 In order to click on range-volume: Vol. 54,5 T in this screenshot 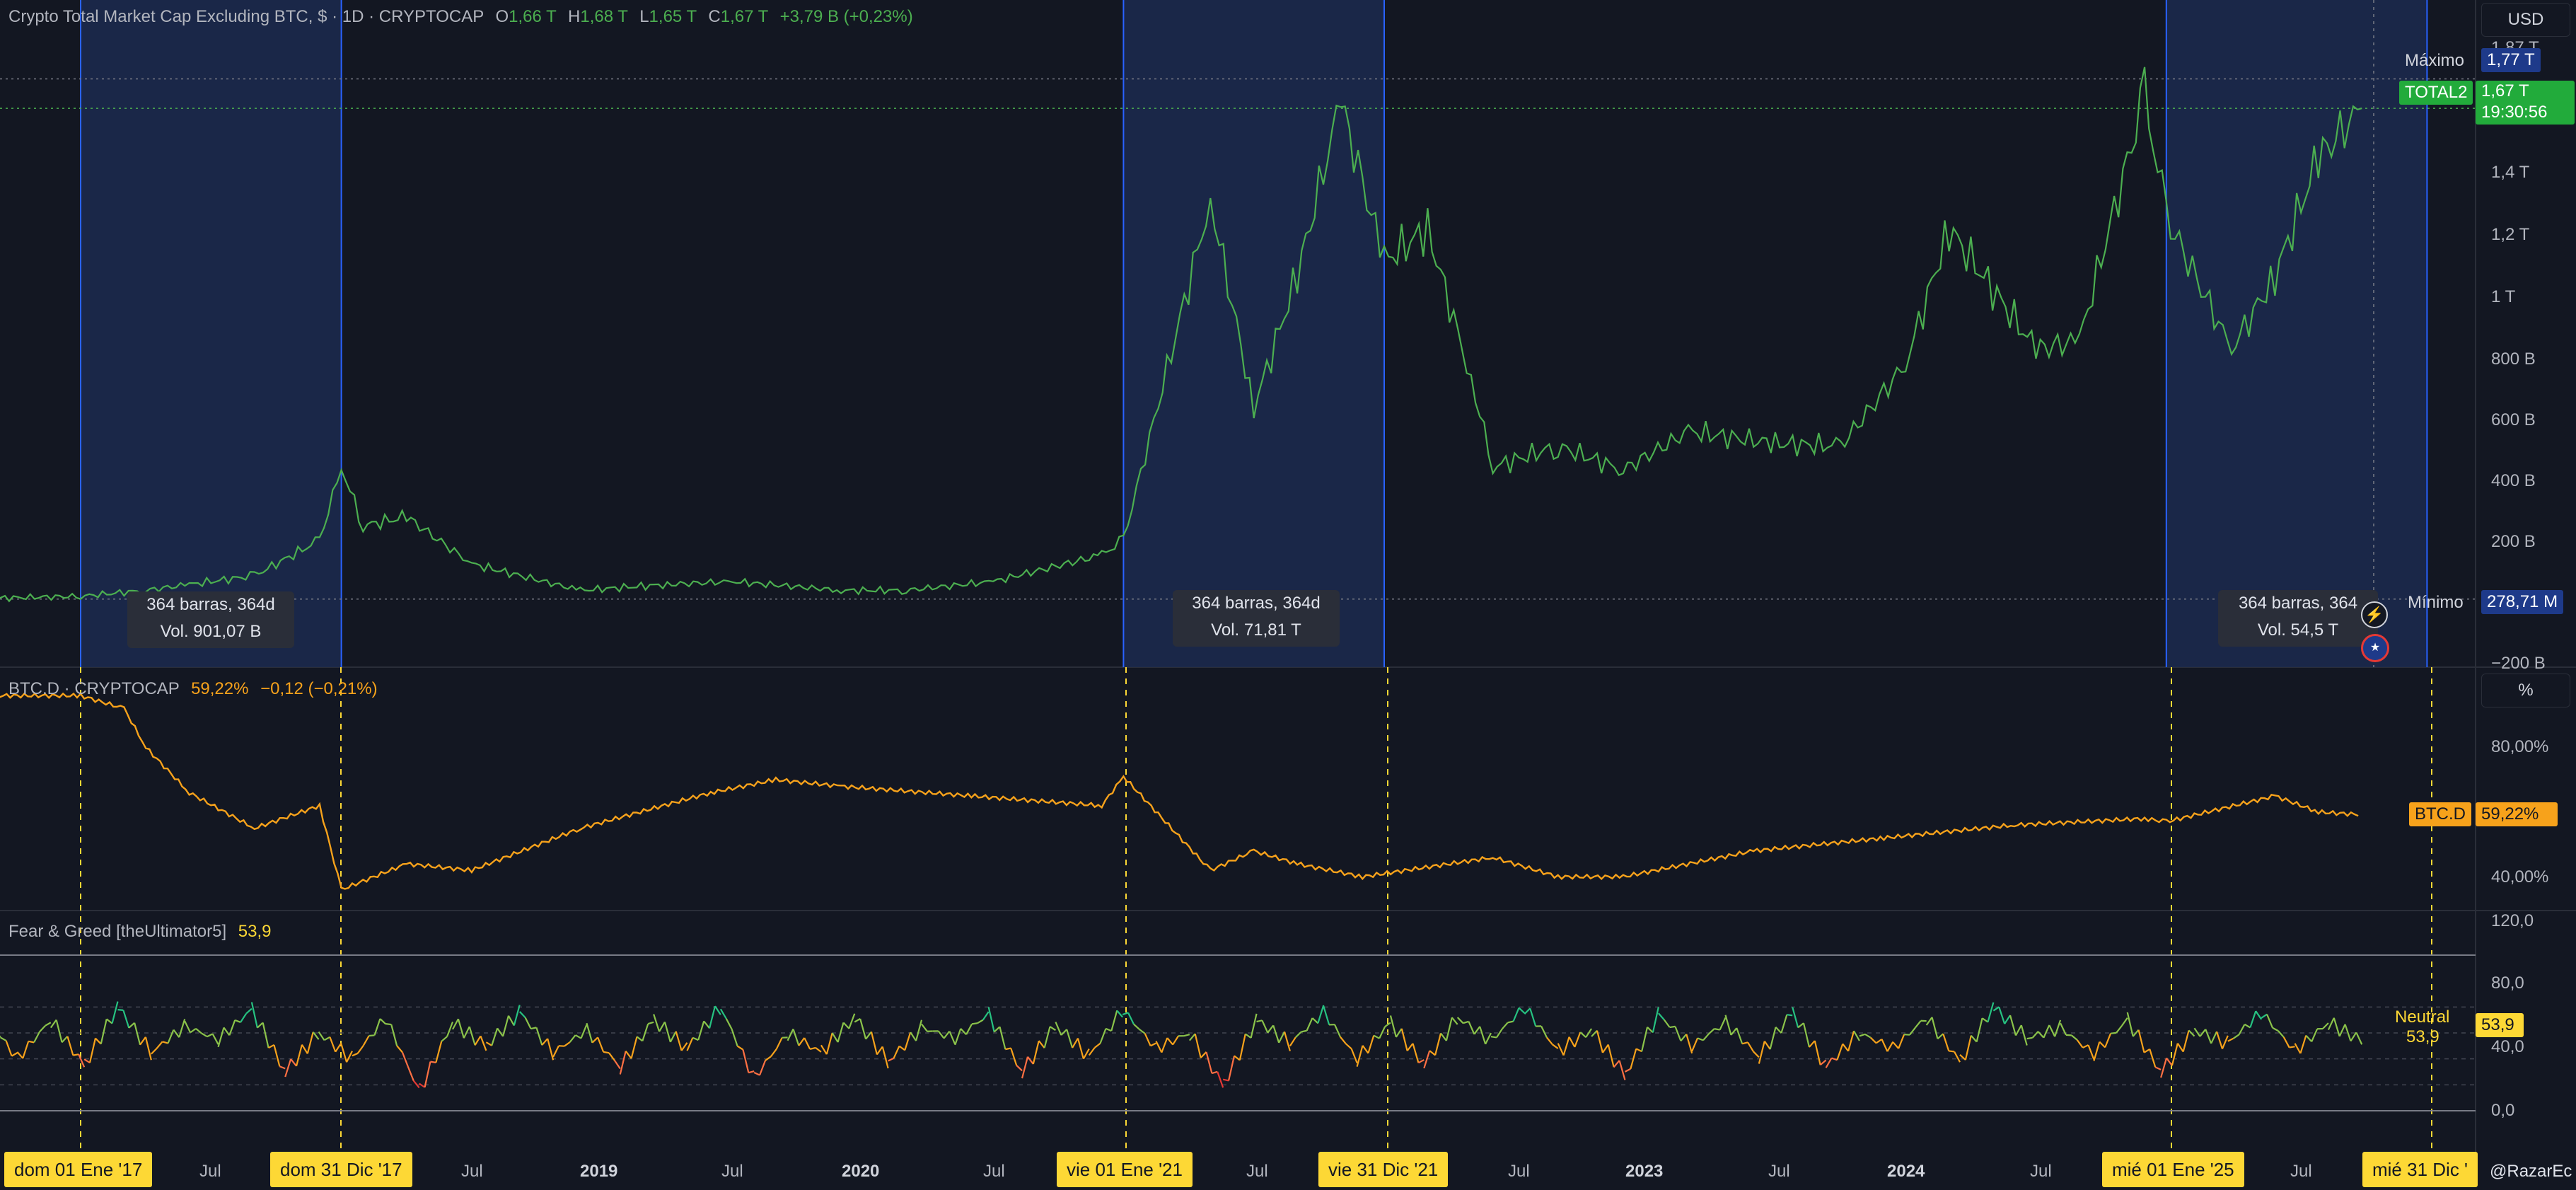, I will do `click(2298, 630)`.